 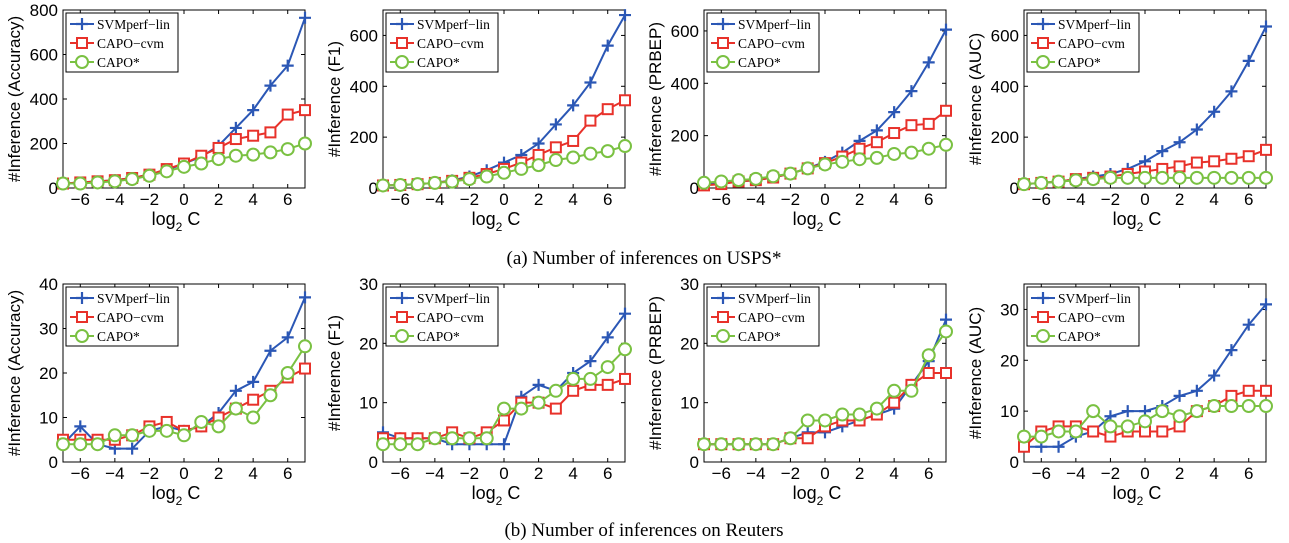 I want to click on legend: SVMperf−lin CAPO−cvm CAPO*, so click(x=763, y=42).